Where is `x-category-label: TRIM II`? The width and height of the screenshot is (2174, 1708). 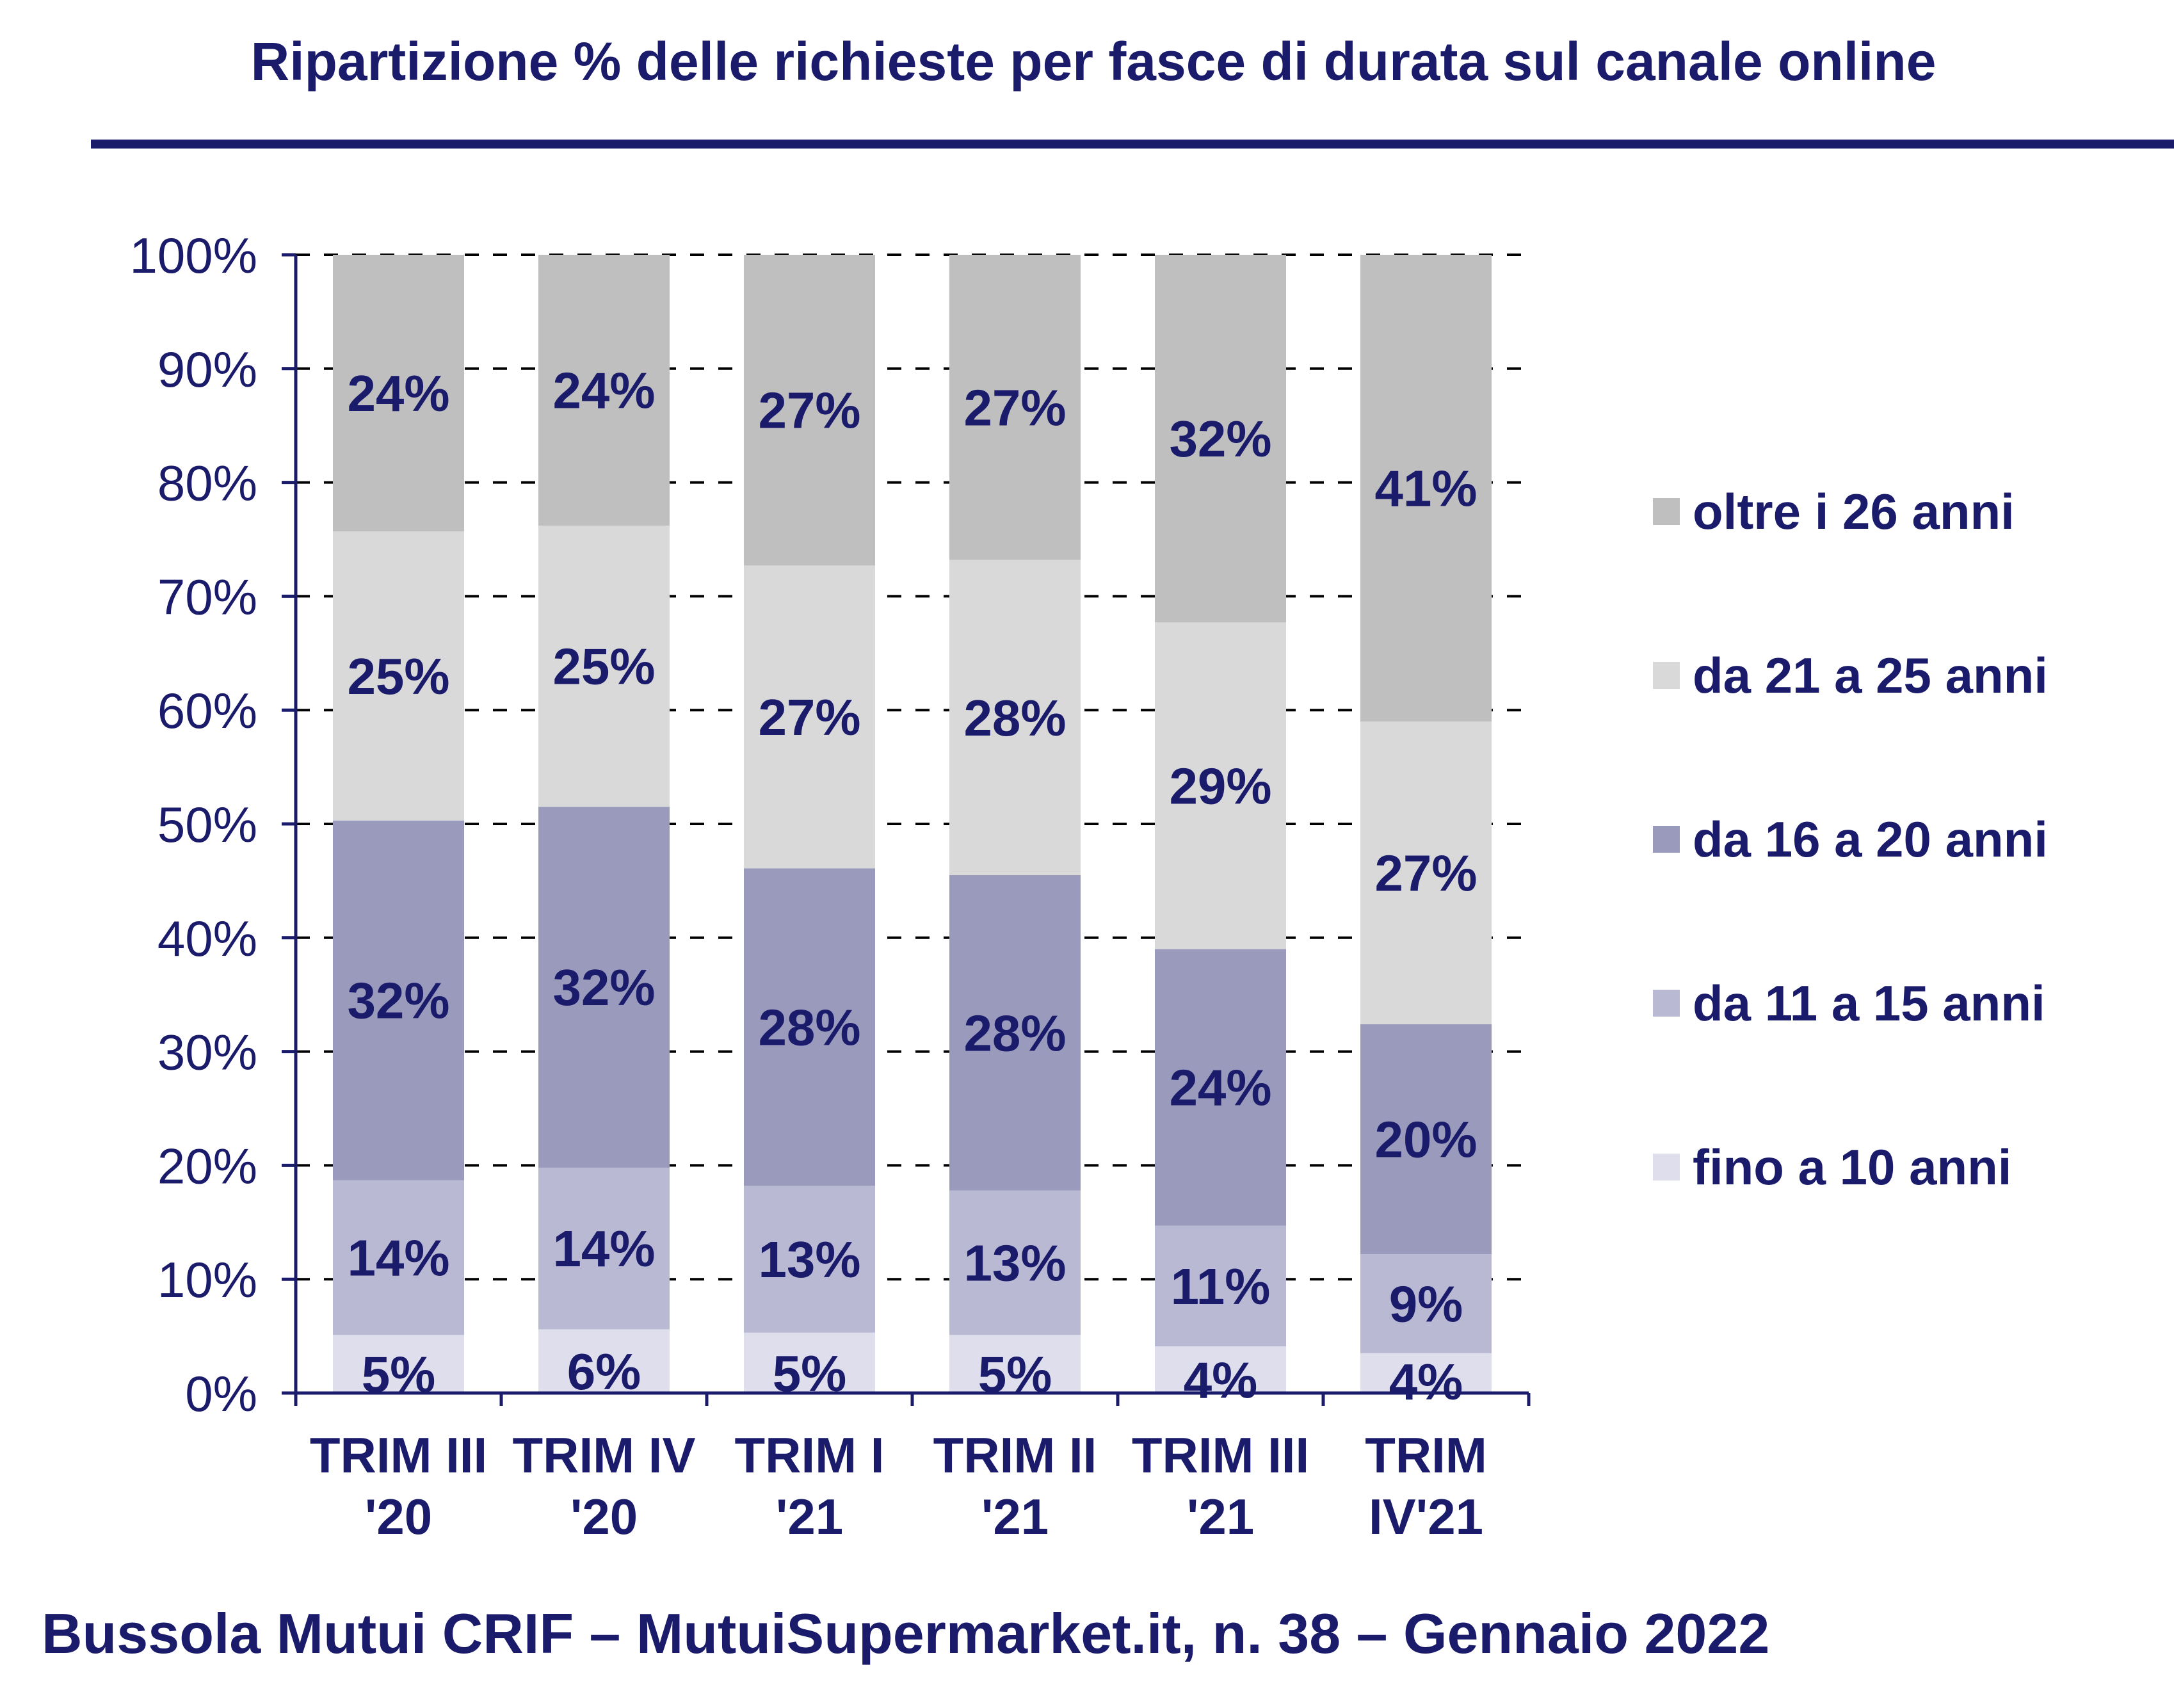 x-category-label: TRIM II is located at coordinates (1015, 1455).